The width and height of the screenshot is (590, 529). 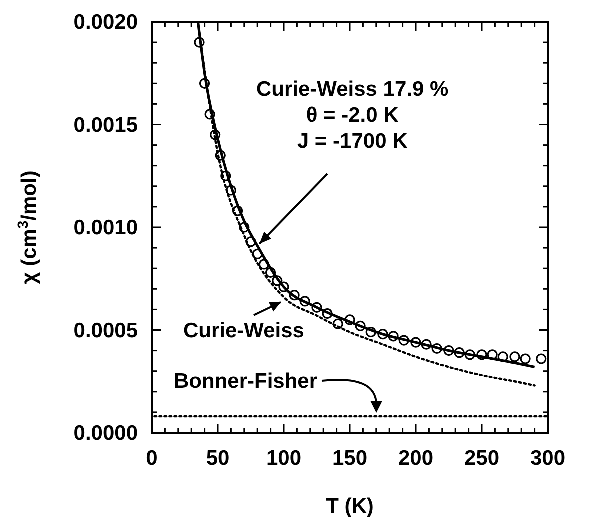 What do you see at coordinates (353, 89) in the screenshot?
I see `annotation: Curie-Weiss 17.9 %` at bounding box center [353, 89].